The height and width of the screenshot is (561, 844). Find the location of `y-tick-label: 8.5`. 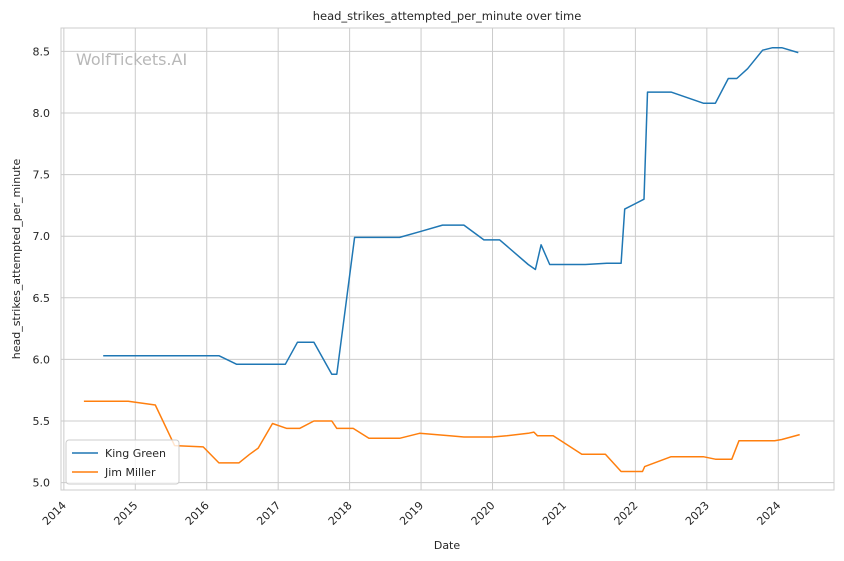

y-tick-label: 8.5 is located at coordinates (42, 51).